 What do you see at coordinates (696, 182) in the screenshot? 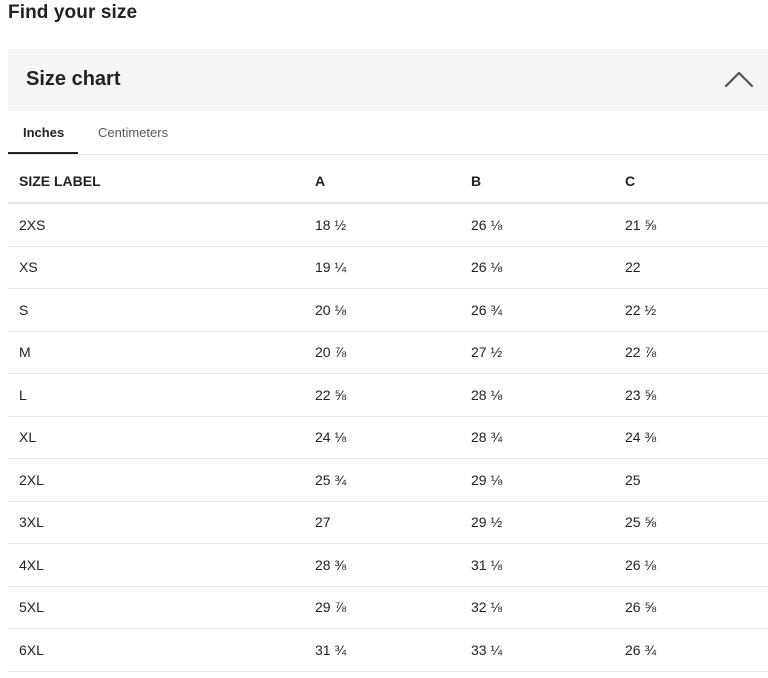
I see `column-header-c: C` at bounding box center [696, 182].